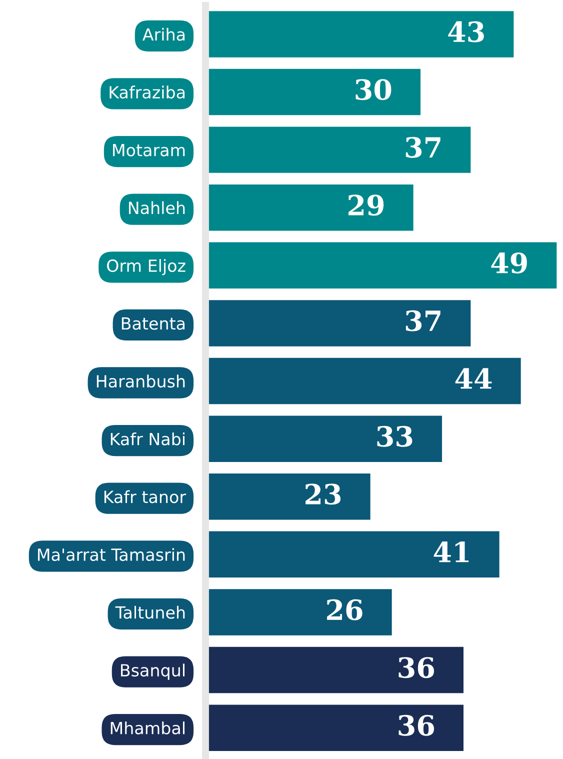 This screenshot has width=563, height=759. Describe the element at coordinates (147, 92) in the screenshot. I see `y-tick-label: Kafraziba` at that location.